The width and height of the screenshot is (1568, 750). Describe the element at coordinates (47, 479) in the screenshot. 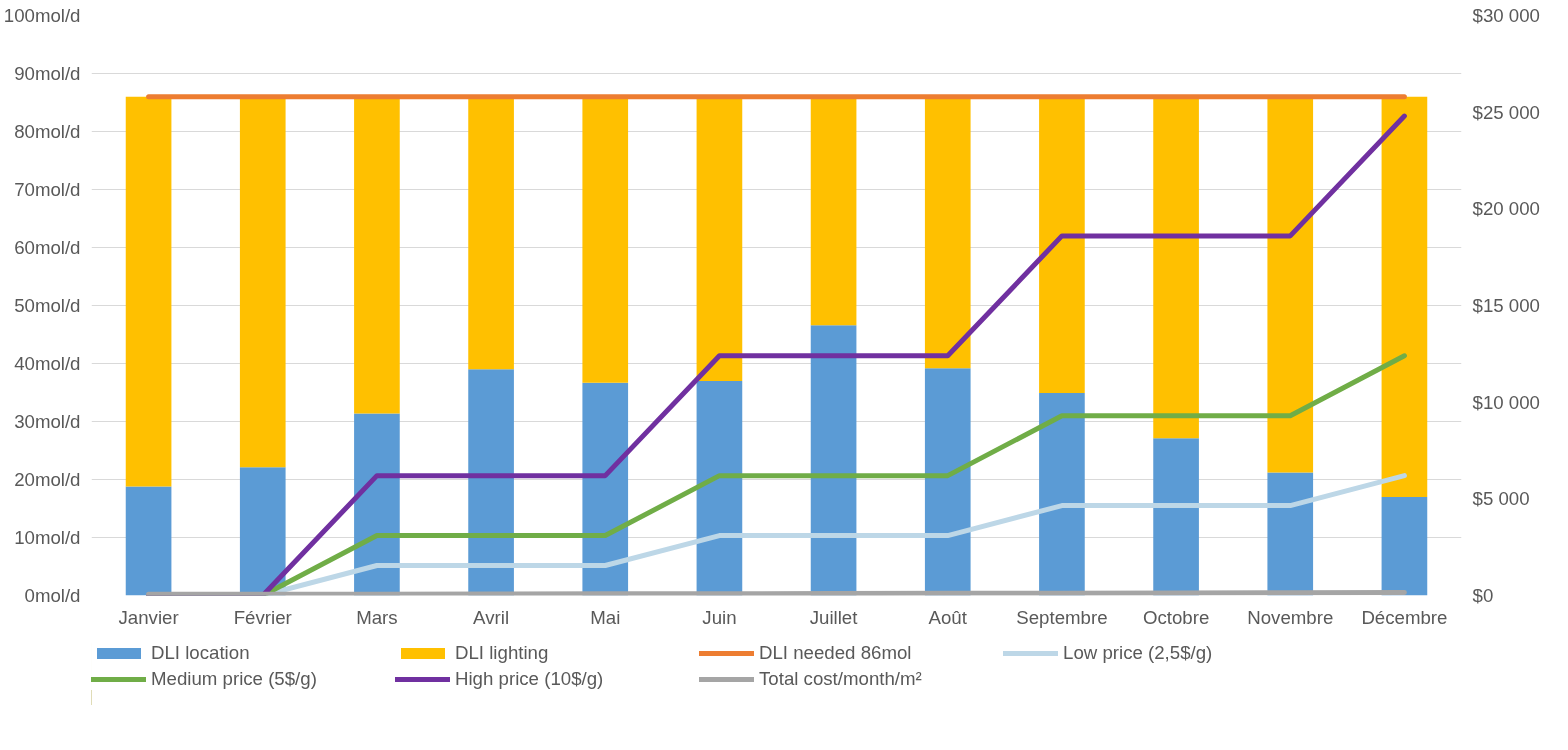

I see `y-tick-label: 20mol/d` at that location.